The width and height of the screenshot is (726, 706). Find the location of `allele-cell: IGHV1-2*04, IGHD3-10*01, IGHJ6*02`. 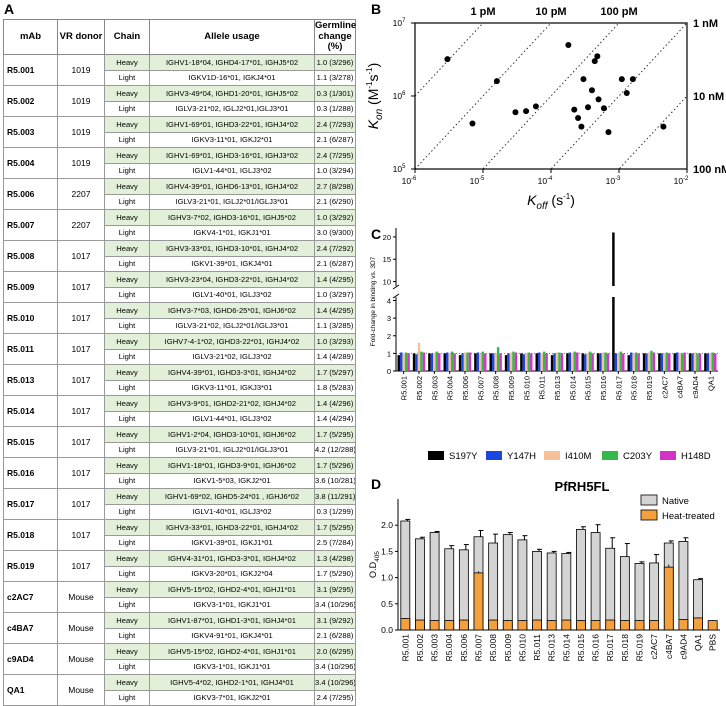

allele-cell: IGHV1-2*04, IGHD3-10*01, IGHJ6*02 is located at coordinates (232, 434).